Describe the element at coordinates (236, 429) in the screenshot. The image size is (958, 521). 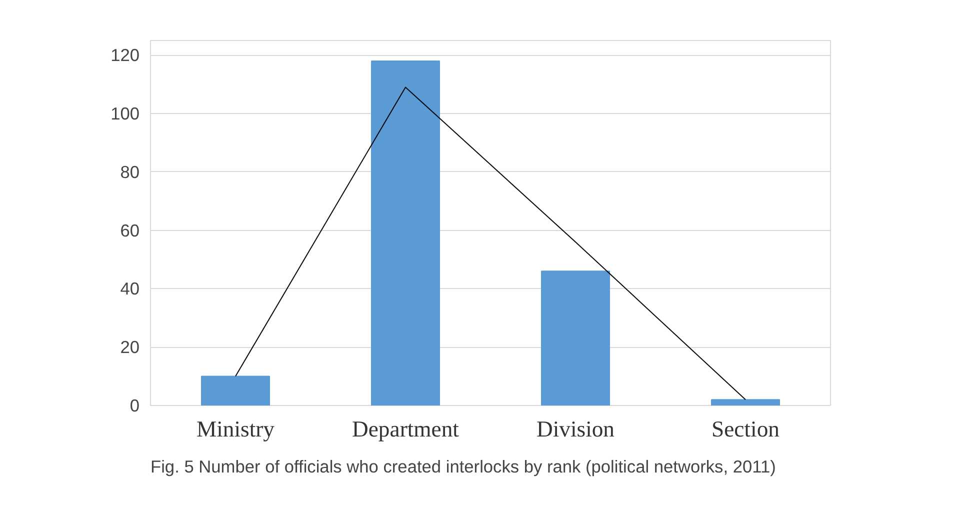
I see `x-tick-label: Ministry` at that location.